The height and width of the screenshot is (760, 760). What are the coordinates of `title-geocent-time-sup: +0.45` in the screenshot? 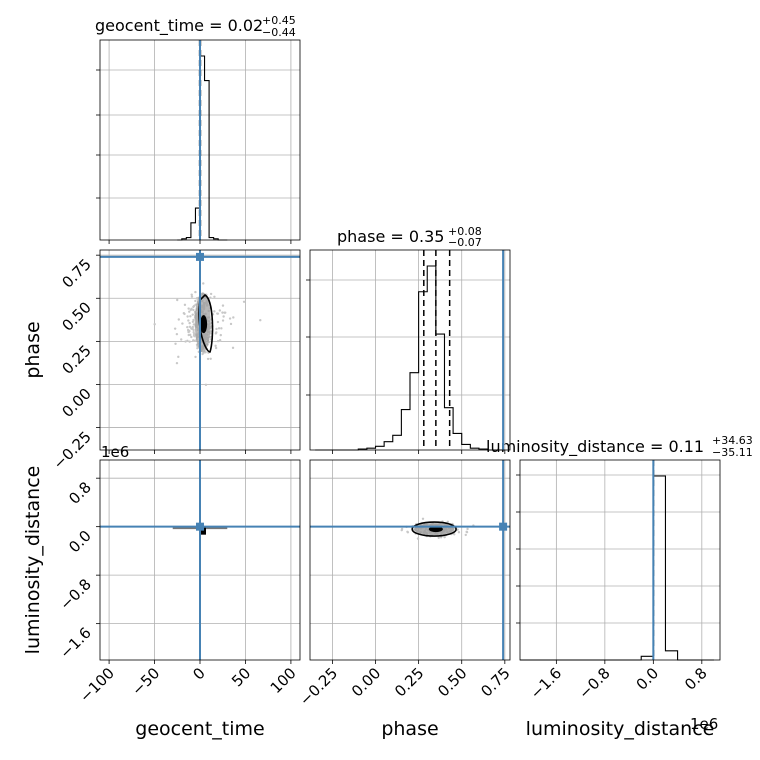 It's located at (279, 20).